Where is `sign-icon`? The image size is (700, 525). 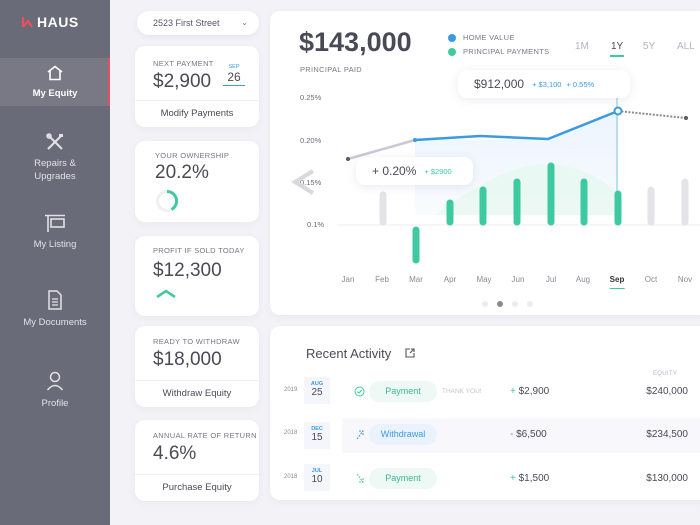
sign-icon is located at coordinates (55, 223).